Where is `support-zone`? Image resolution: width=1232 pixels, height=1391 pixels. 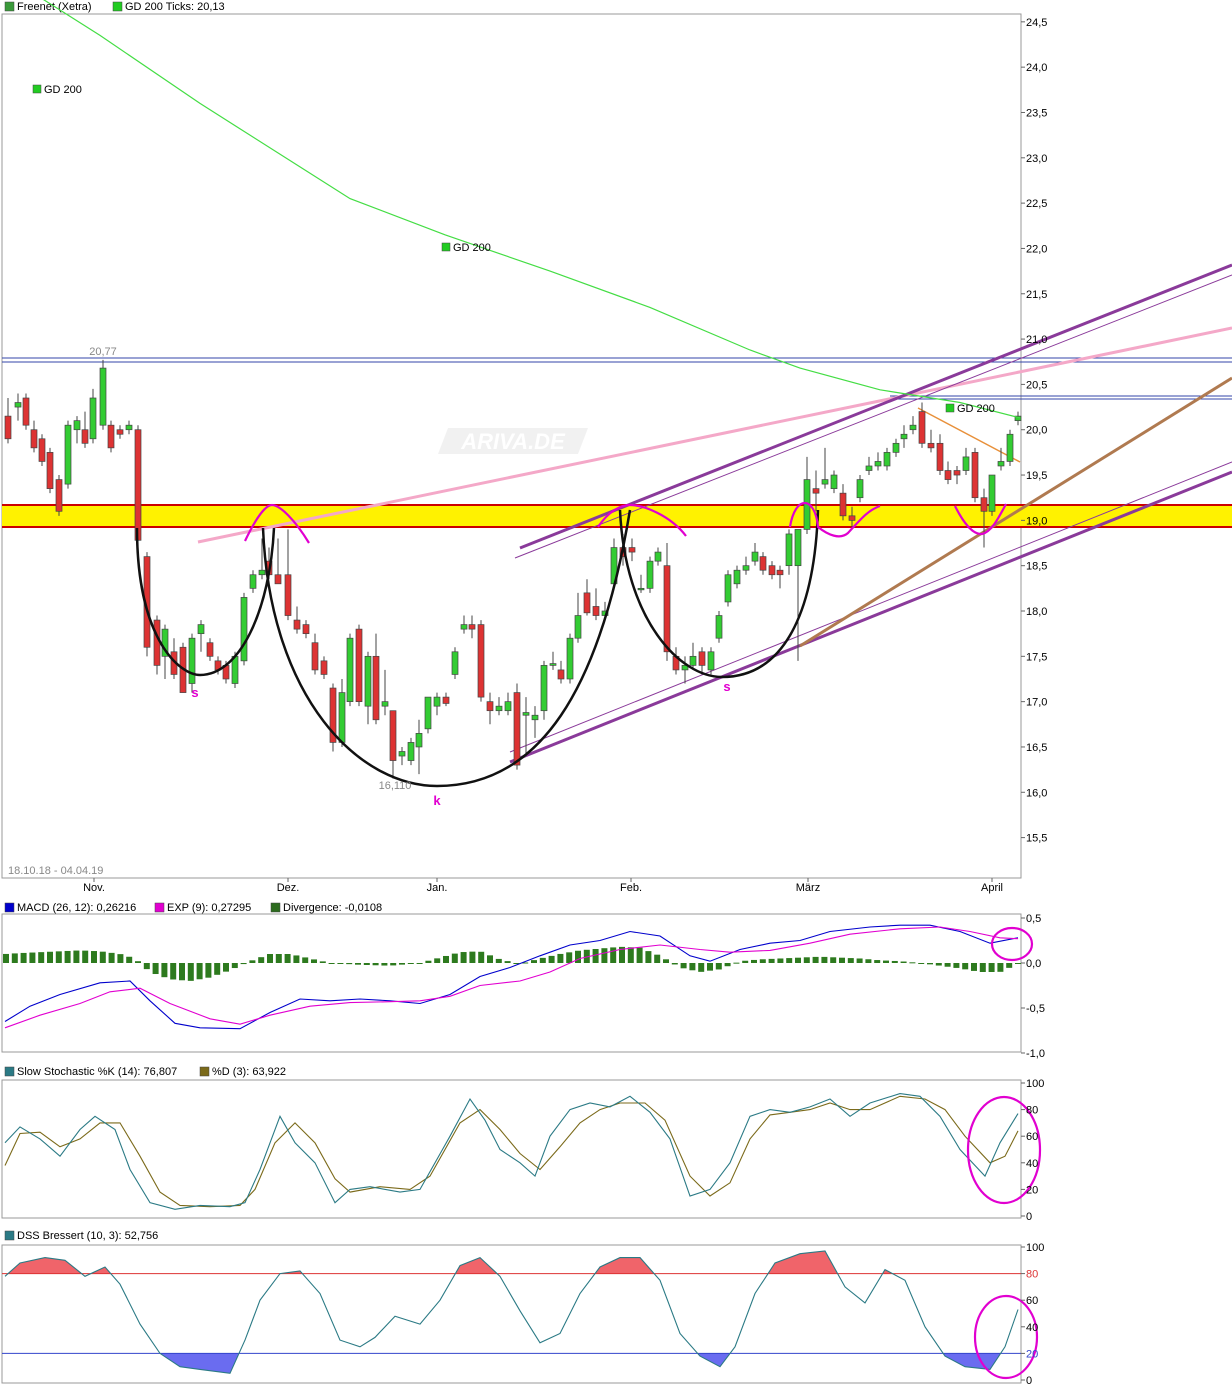 support-zone is located at coordinates (617, 516).